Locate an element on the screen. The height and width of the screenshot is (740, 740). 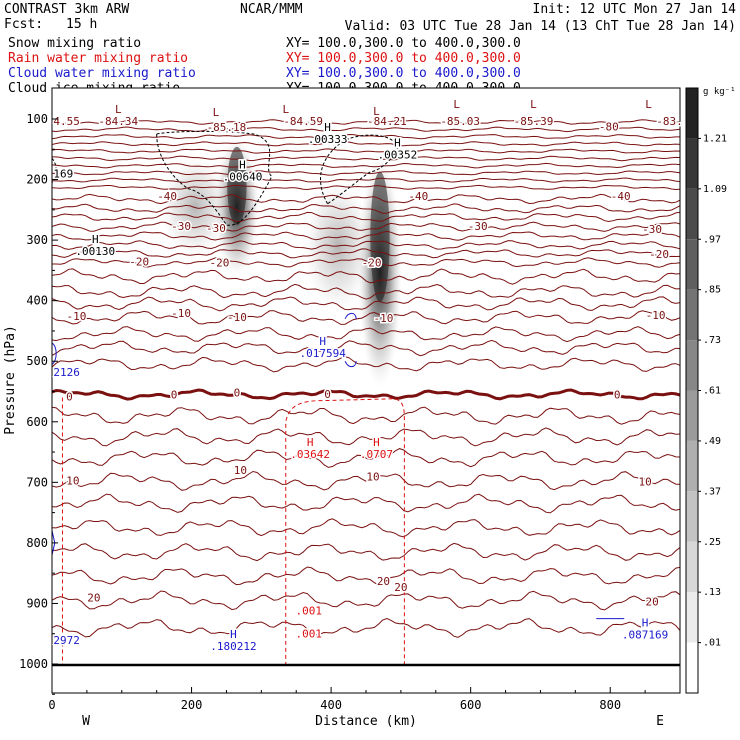
cloud-ice-outline-edge is located at coordinates (54, 170).